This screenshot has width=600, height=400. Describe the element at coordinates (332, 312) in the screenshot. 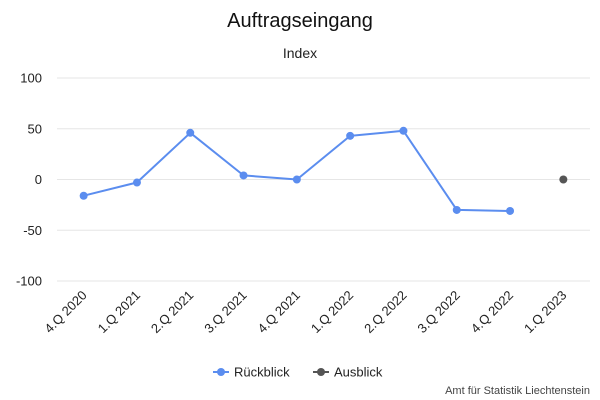

I see `x-tick-label: 1.Q 2022` at that location.